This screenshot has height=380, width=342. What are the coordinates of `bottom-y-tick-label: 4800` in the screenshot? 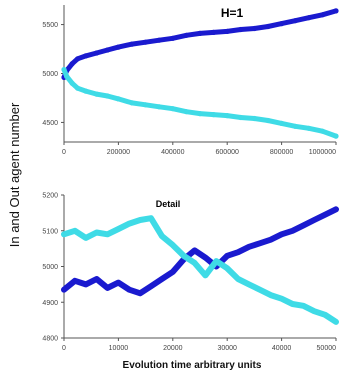 It's located at (50, 339).